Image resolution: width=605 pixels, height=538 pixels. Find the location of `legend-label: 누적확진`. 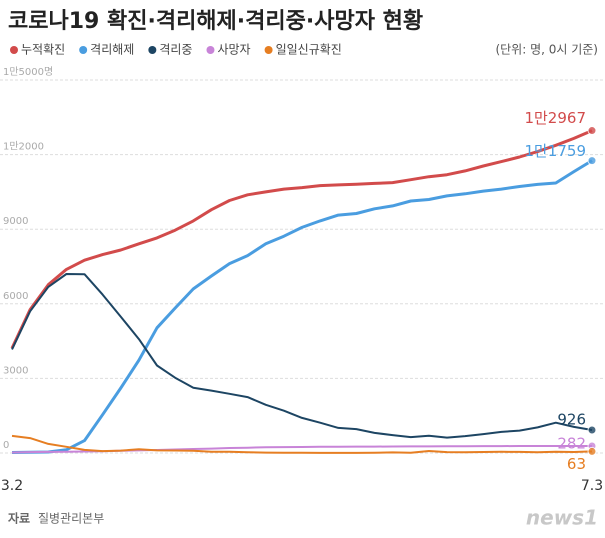

legend-label: 누적확진 is located at coordinates (43, 50).